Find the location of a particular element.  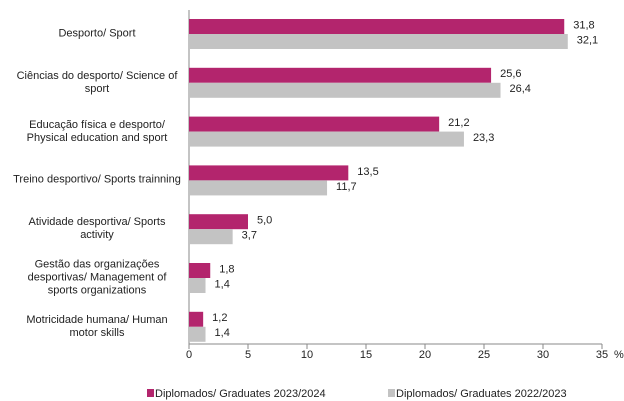

category-label: Atividade desportiva/ Sports activity is located at coordinates (97, 229).